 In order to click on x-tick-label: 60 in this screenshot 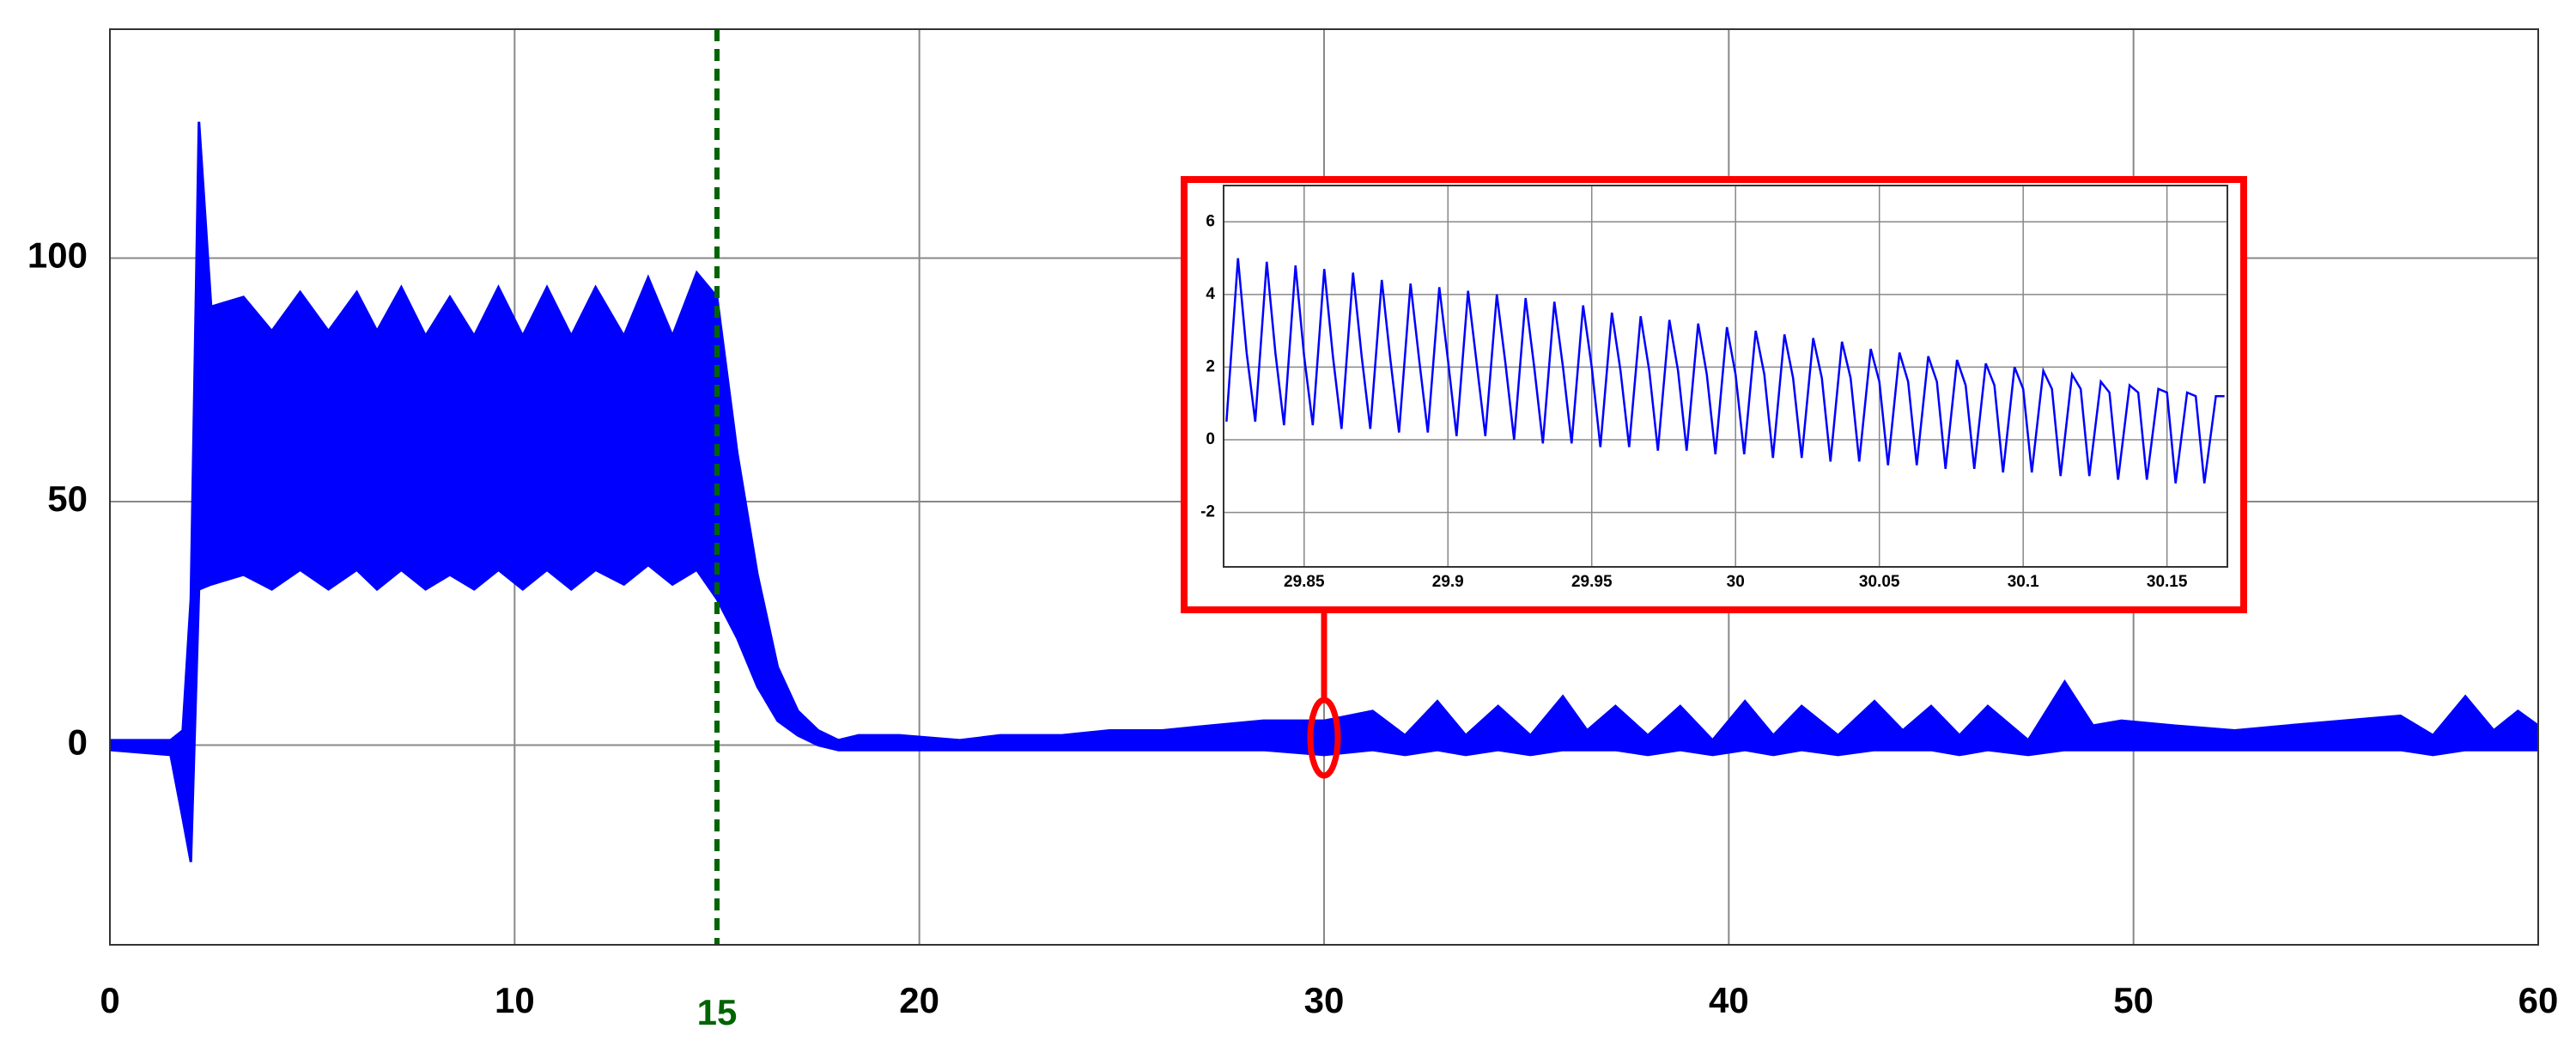, I will do `click(2538, 1000)`.